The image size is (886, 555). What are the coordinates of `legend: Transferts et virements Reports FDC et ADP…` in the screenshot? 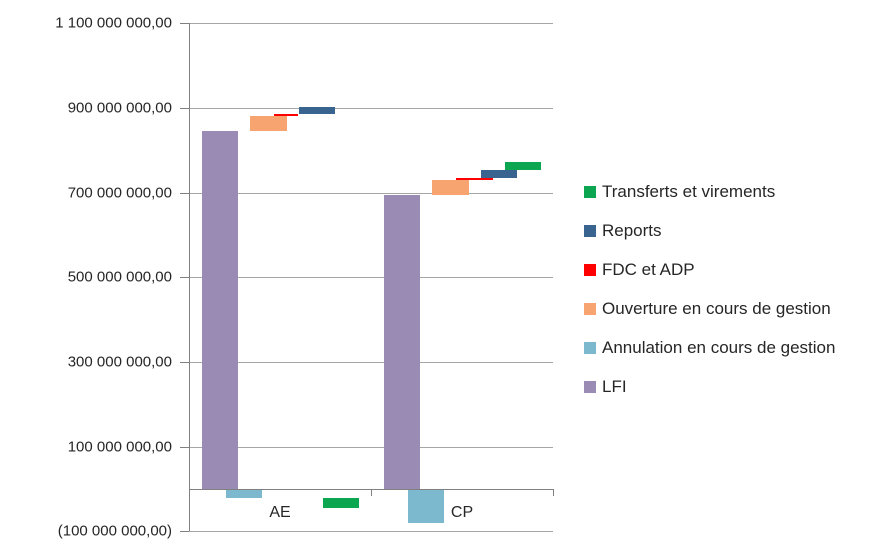 It's located at (709, 289).